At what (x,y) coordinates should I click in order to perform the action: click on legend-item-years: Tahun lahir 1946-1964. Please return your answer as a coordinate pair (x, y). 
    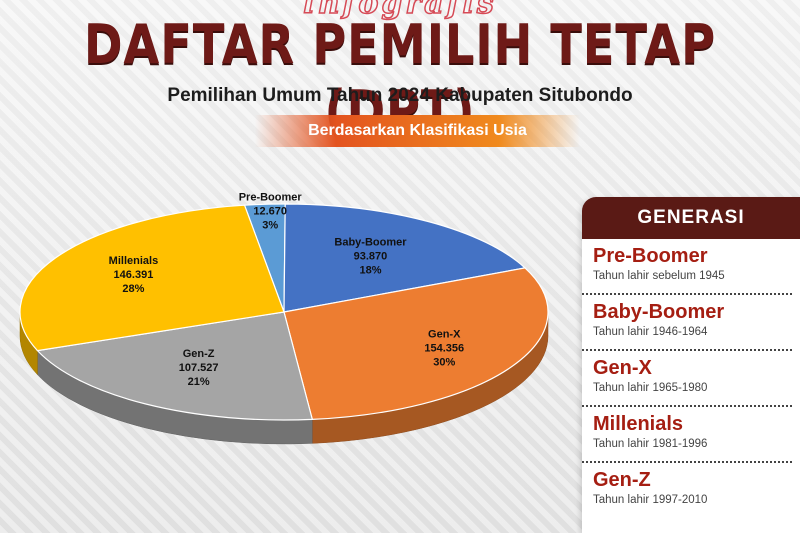
    Looking at the image, I should click on (650, 332).